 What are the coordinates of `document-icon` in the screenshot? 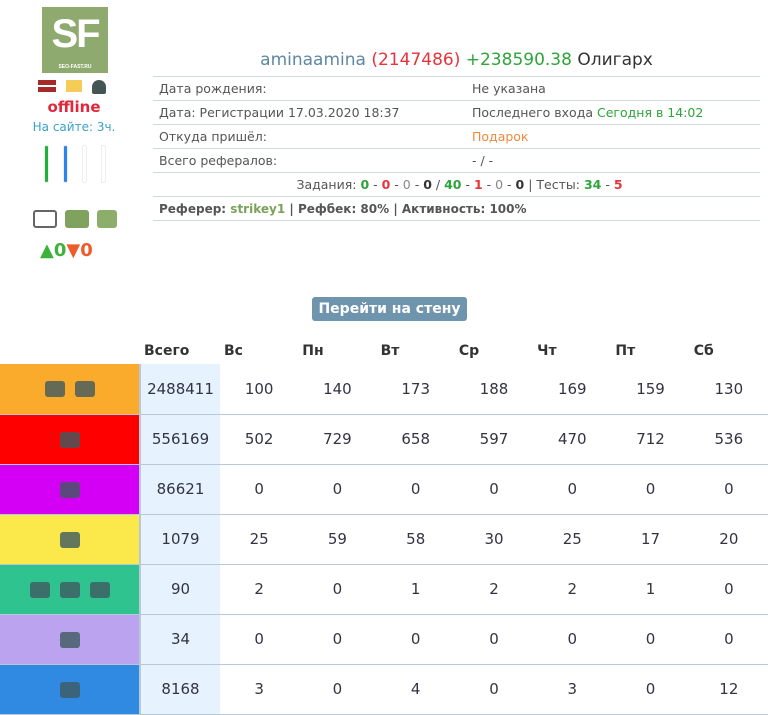 It's located at (69, 639).